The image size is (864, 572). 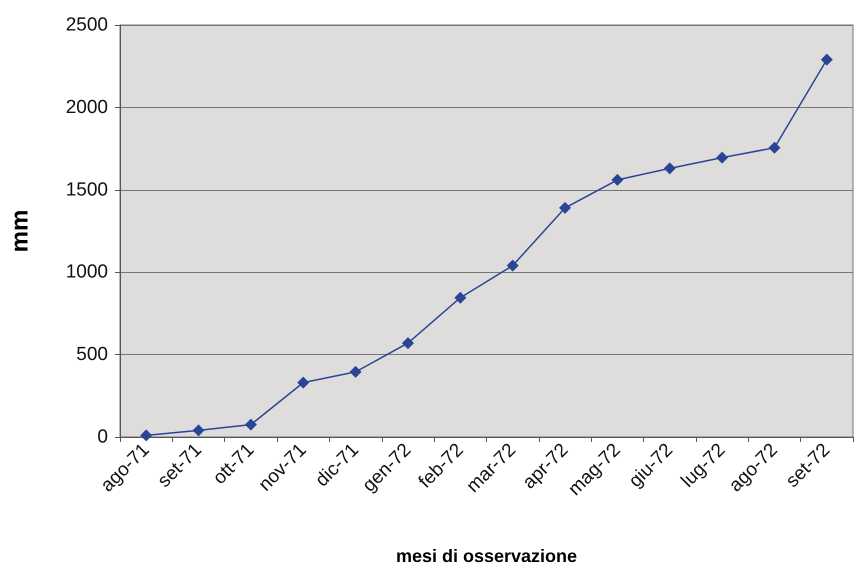 What do you see at coordinates (87, 107) in the screenshot?
I see `y-tick-label: 2000` at bounding box center [87, 107].